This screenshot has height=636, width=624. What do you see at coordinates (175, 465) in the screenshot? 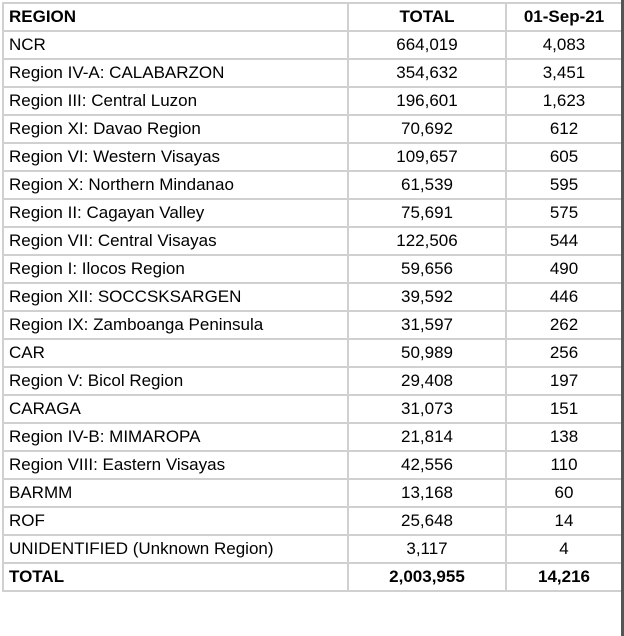
I see `cell-region: Region VIII: Eastern Visayas` at bounding box center [175, 465].